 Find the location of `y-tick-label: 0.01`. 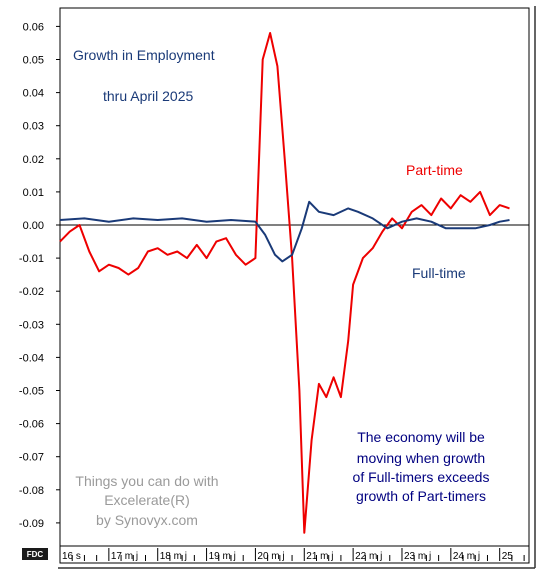

y-tick-label: 0.01 is located at coordinates (33, 193).